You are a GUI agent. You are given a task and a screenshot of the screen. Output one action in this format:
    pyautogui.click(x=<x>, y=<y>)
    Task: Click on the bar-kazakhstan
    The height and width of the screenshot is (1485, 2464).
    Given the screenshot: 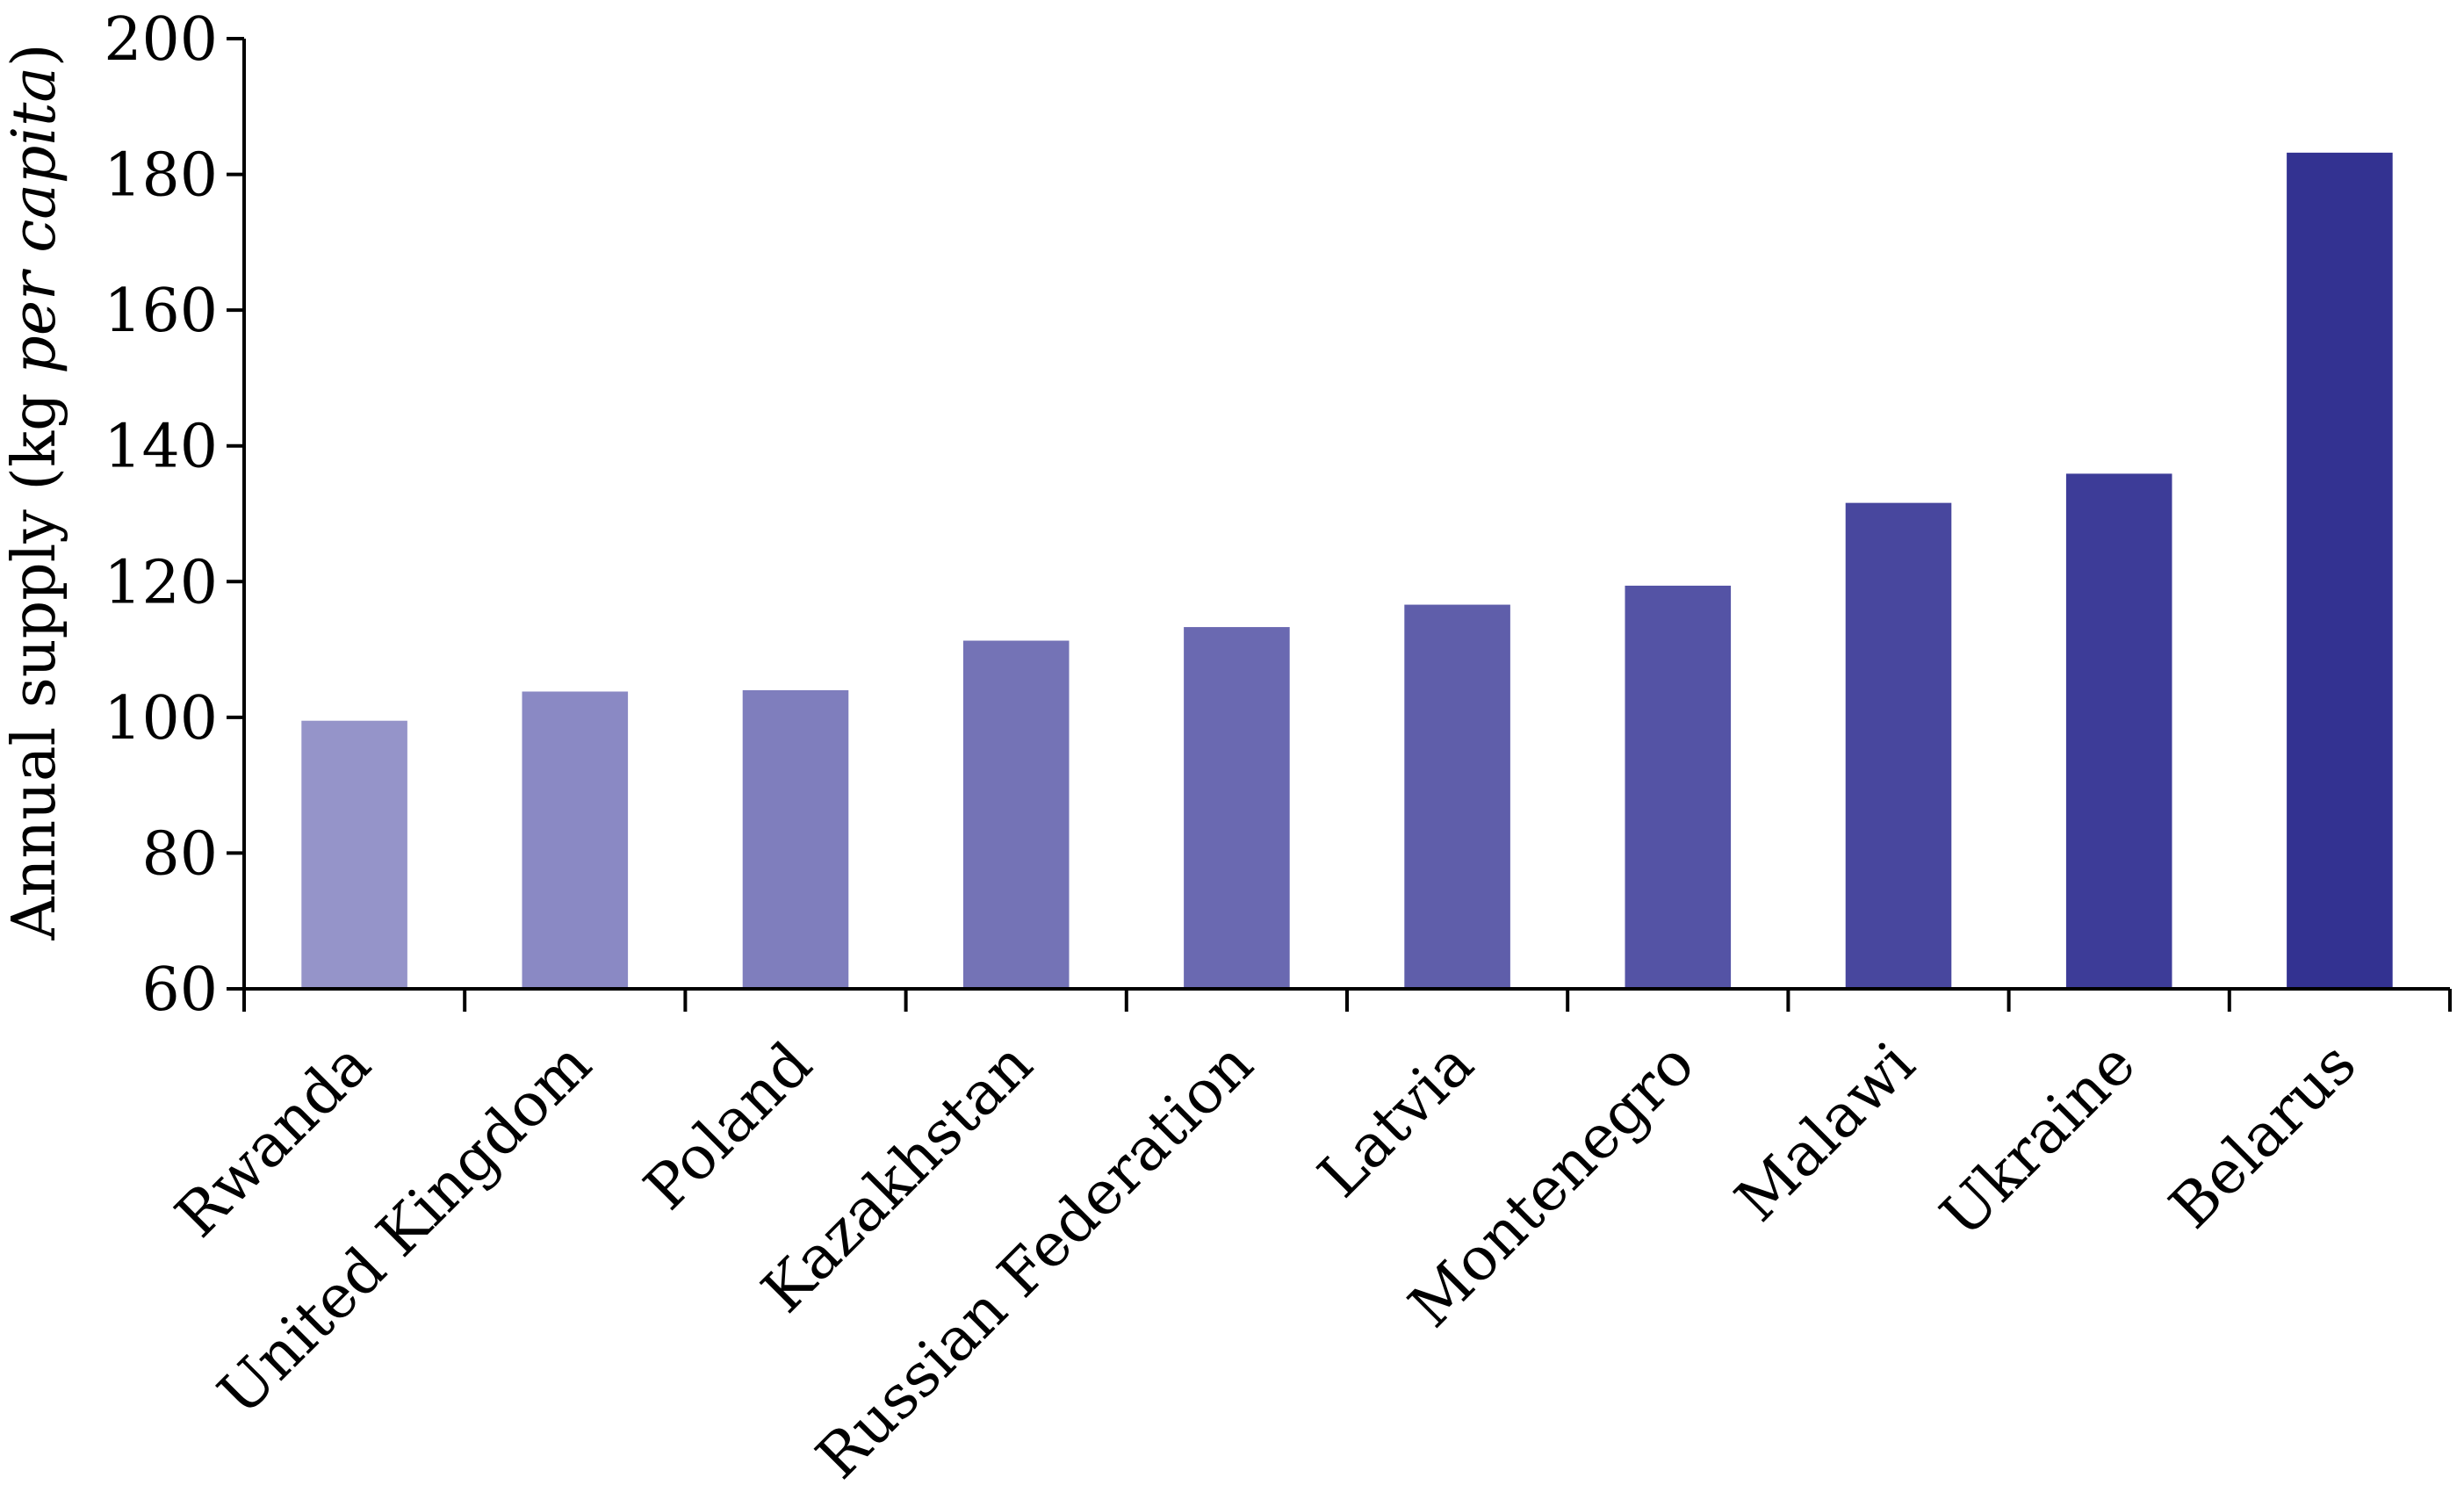 What is the action you would take?
    pyautogui.click(x=1016, y=814)
    